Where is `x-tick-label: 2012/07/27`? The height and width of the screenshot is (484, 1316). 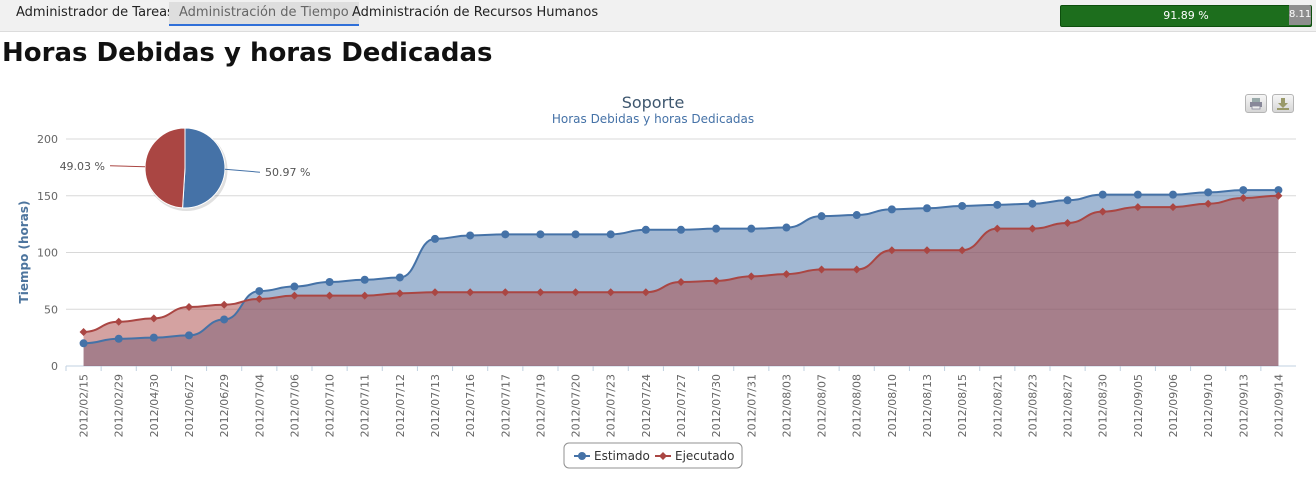 x-tick-label: 2012/07/27 is located at coordinates (681, 405).